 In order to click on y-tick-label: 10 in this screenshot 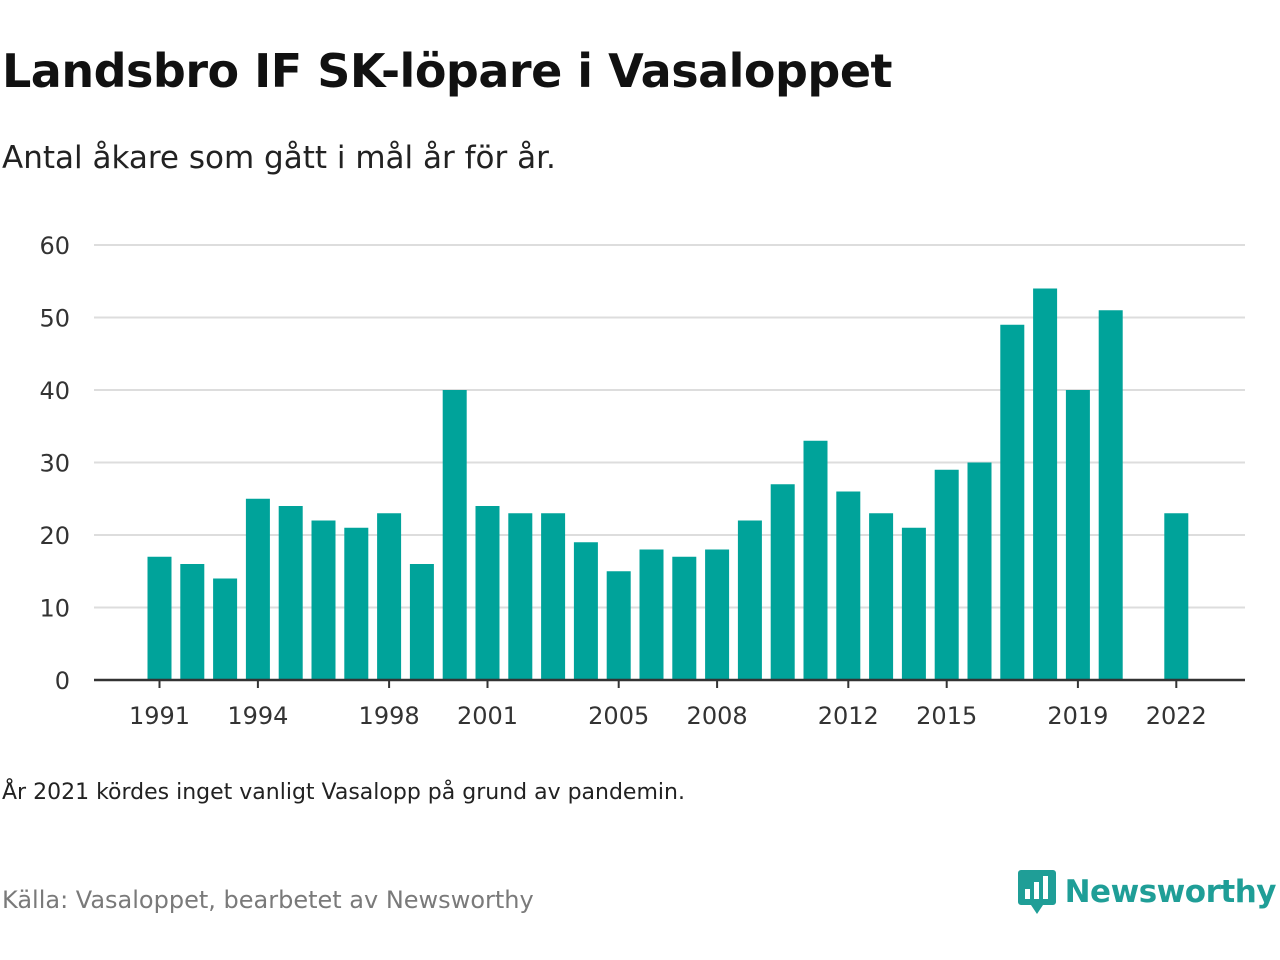, I will do `click(54, 609)`.